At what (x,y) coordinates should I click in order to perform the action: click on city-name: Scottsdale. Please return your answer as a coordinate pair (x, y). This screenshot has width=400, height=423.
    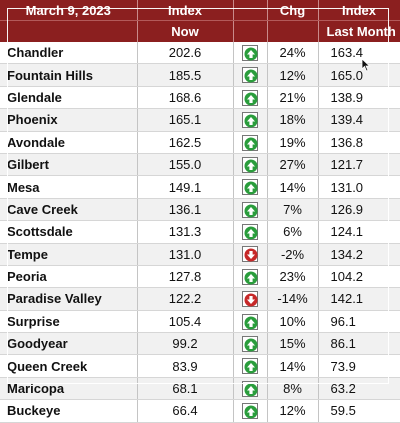
    Looking at the image, I should click on (69, 232).